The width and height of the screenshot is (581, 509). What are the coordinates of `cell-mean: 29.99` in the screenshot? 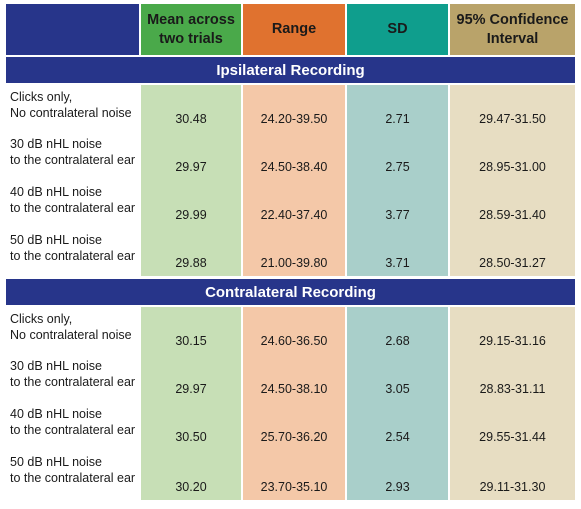 It's located at (191, 204).